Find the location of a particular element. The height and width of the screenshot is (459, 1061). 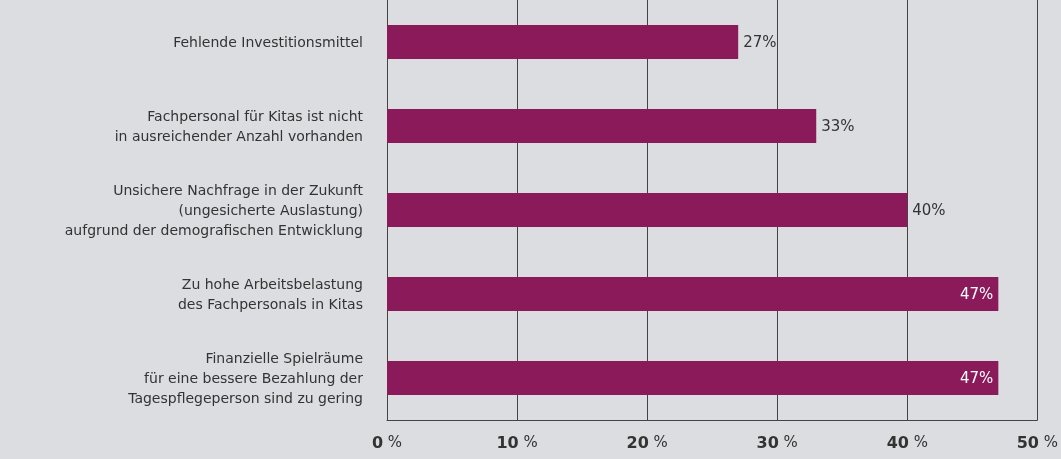

x-tick-label: 50 % is located at coordinates (1037, 442).